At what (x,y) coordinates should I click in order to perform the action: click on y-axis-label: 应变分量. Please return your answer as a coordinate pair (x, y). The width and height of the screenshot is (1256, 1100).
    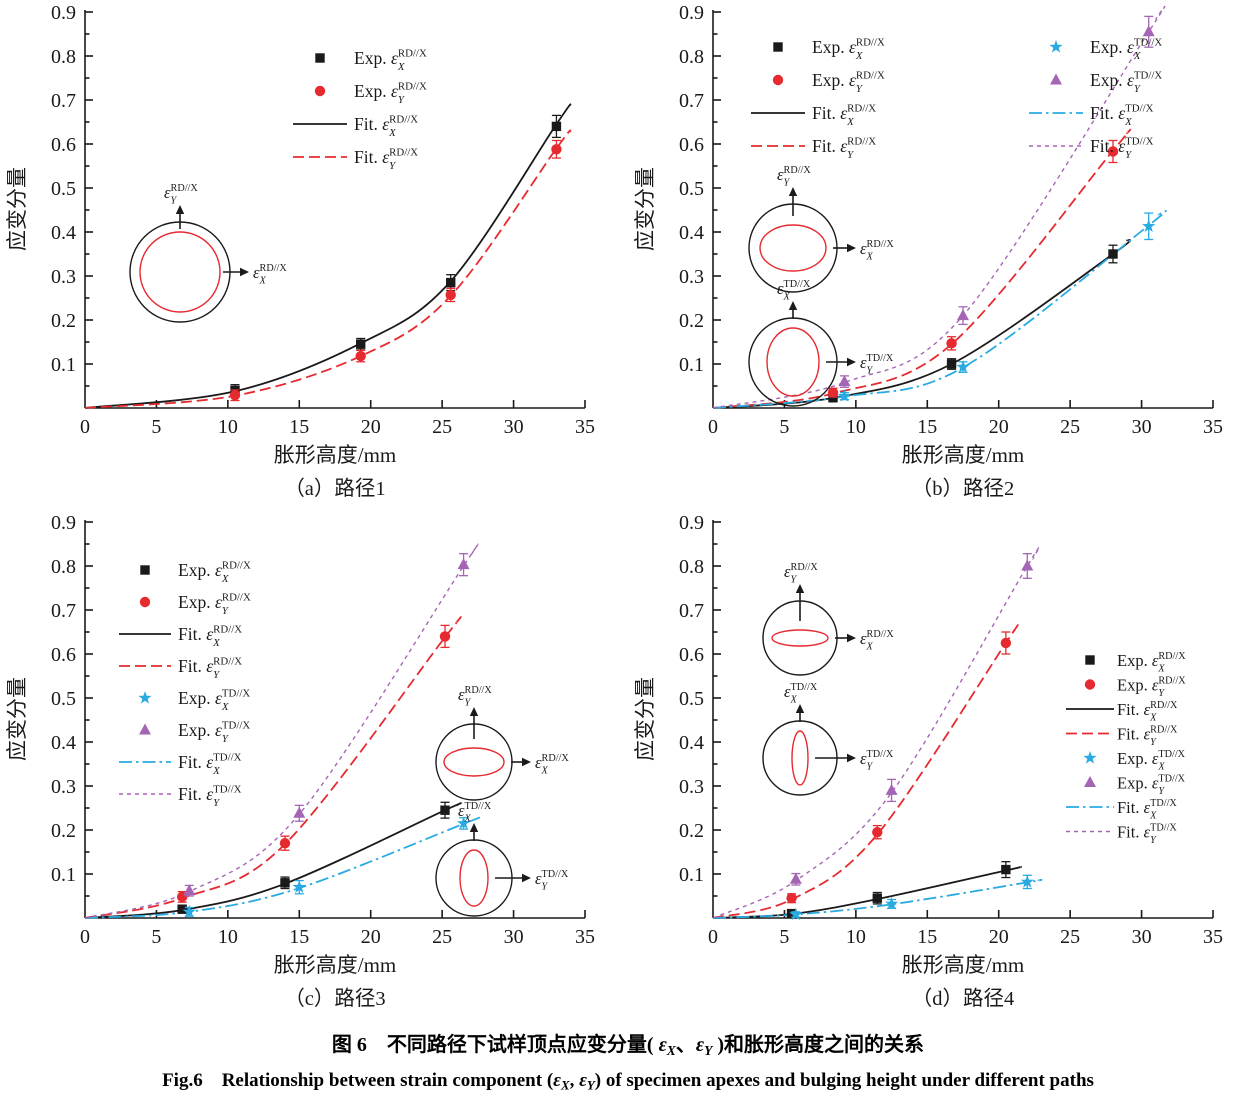
    Looking at the image, I should click on (17, 209).